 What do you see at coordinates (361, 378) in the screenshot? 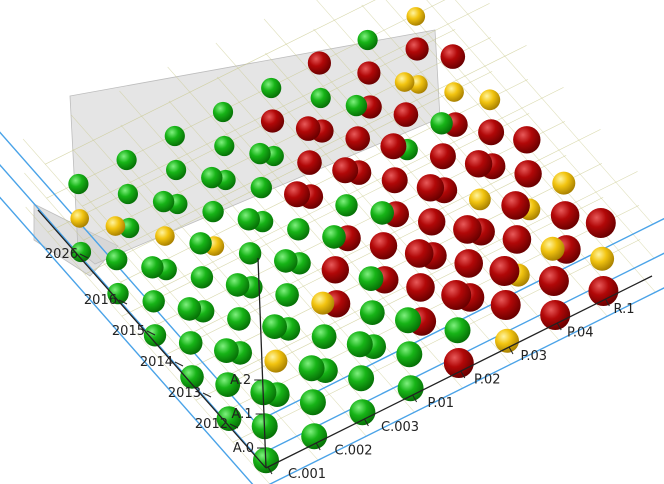
I see `sphere-green-A.1-C.003-2012` at bounding box center [361, 378].